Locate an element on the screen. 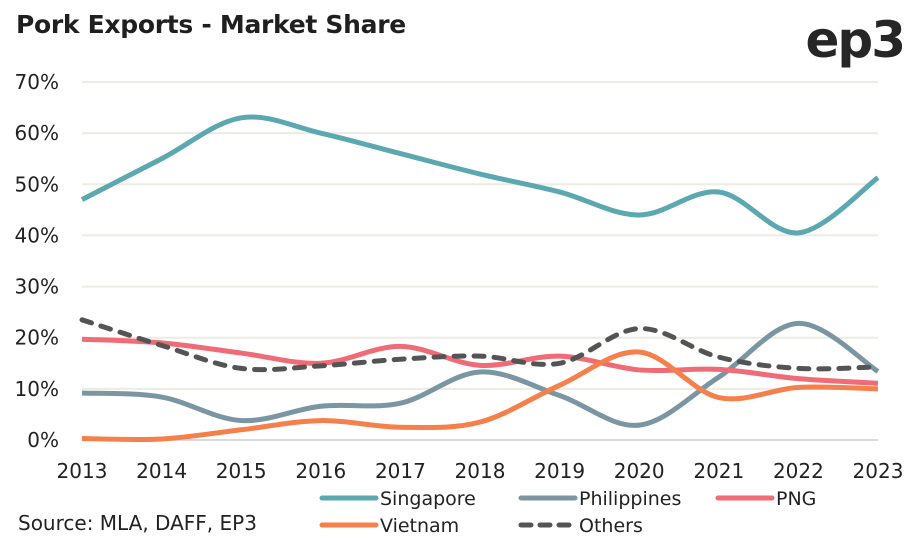 The image size is (918, 541). x-tick-label: 2017 is located at coordinates (400, 471).